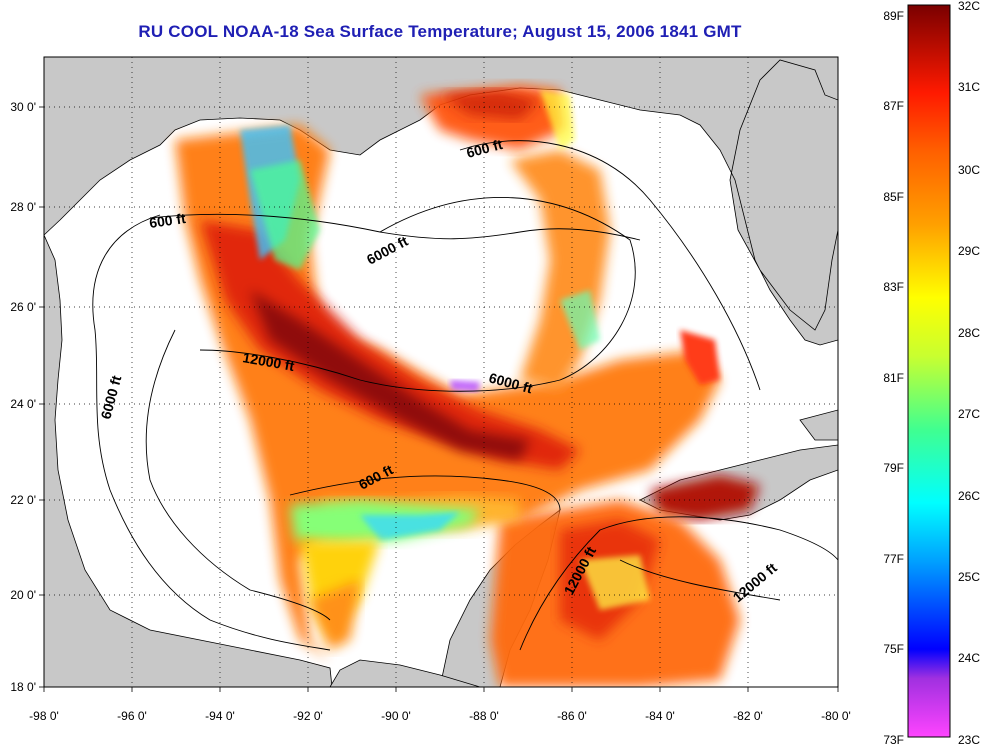  I want to click on cb-f-label: 75F, so click(893, 649).